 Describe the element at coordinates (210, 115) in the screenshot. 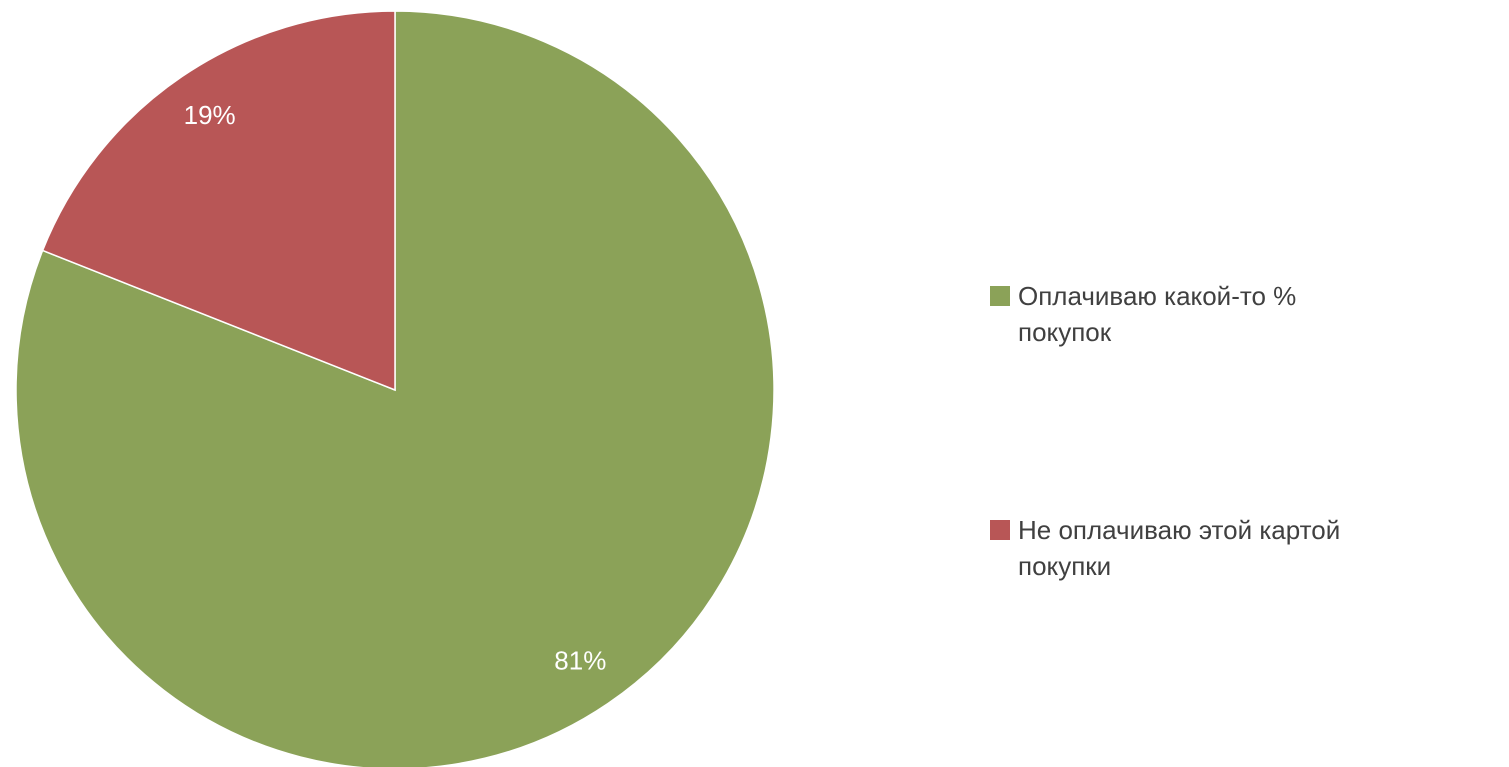

I see `data-label: 19%` at that location.